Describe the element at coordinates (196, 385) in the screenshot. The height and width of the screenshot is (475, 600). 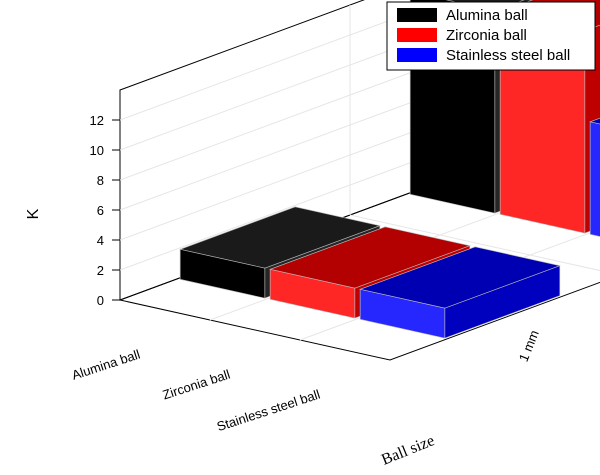
I see `series-axis-label: Zirconia ball` at that location.